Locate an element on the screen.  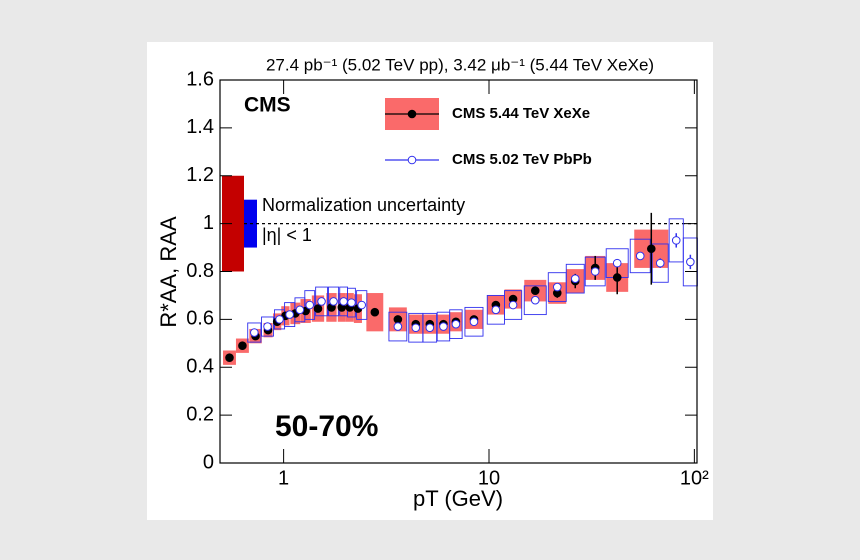
y-tick-label: 0.6 is located at coordinates (200, 319).